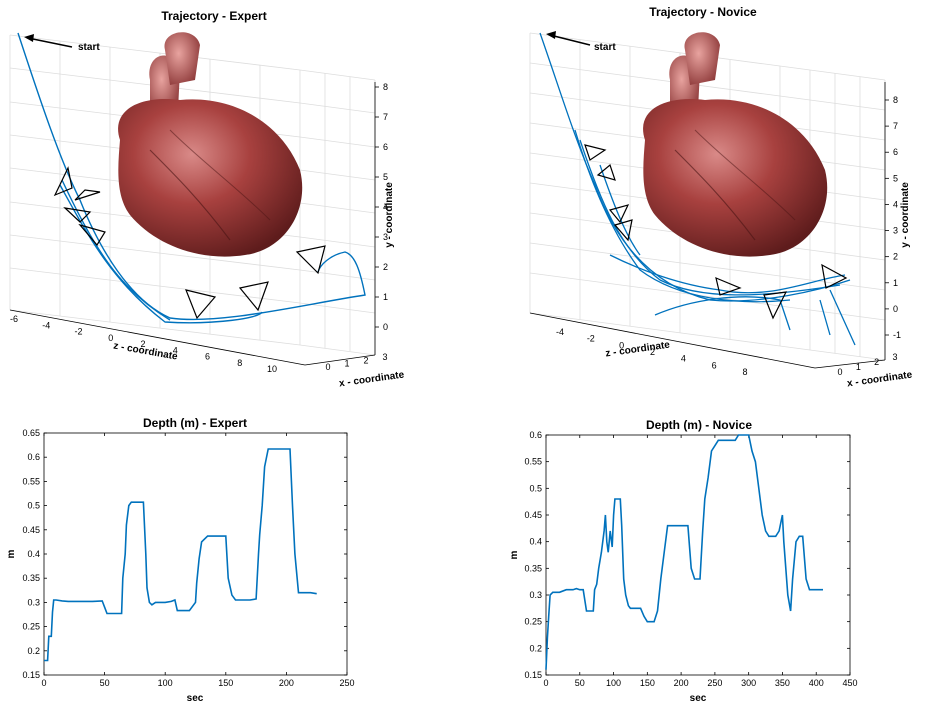 The height and width of the screenshot is (709, 925). What do you see at coordinates (145, 351) in the screenshot?
I see `trajectory-expert-zlabel: z - coordinate` at bounding box center [145, 351].